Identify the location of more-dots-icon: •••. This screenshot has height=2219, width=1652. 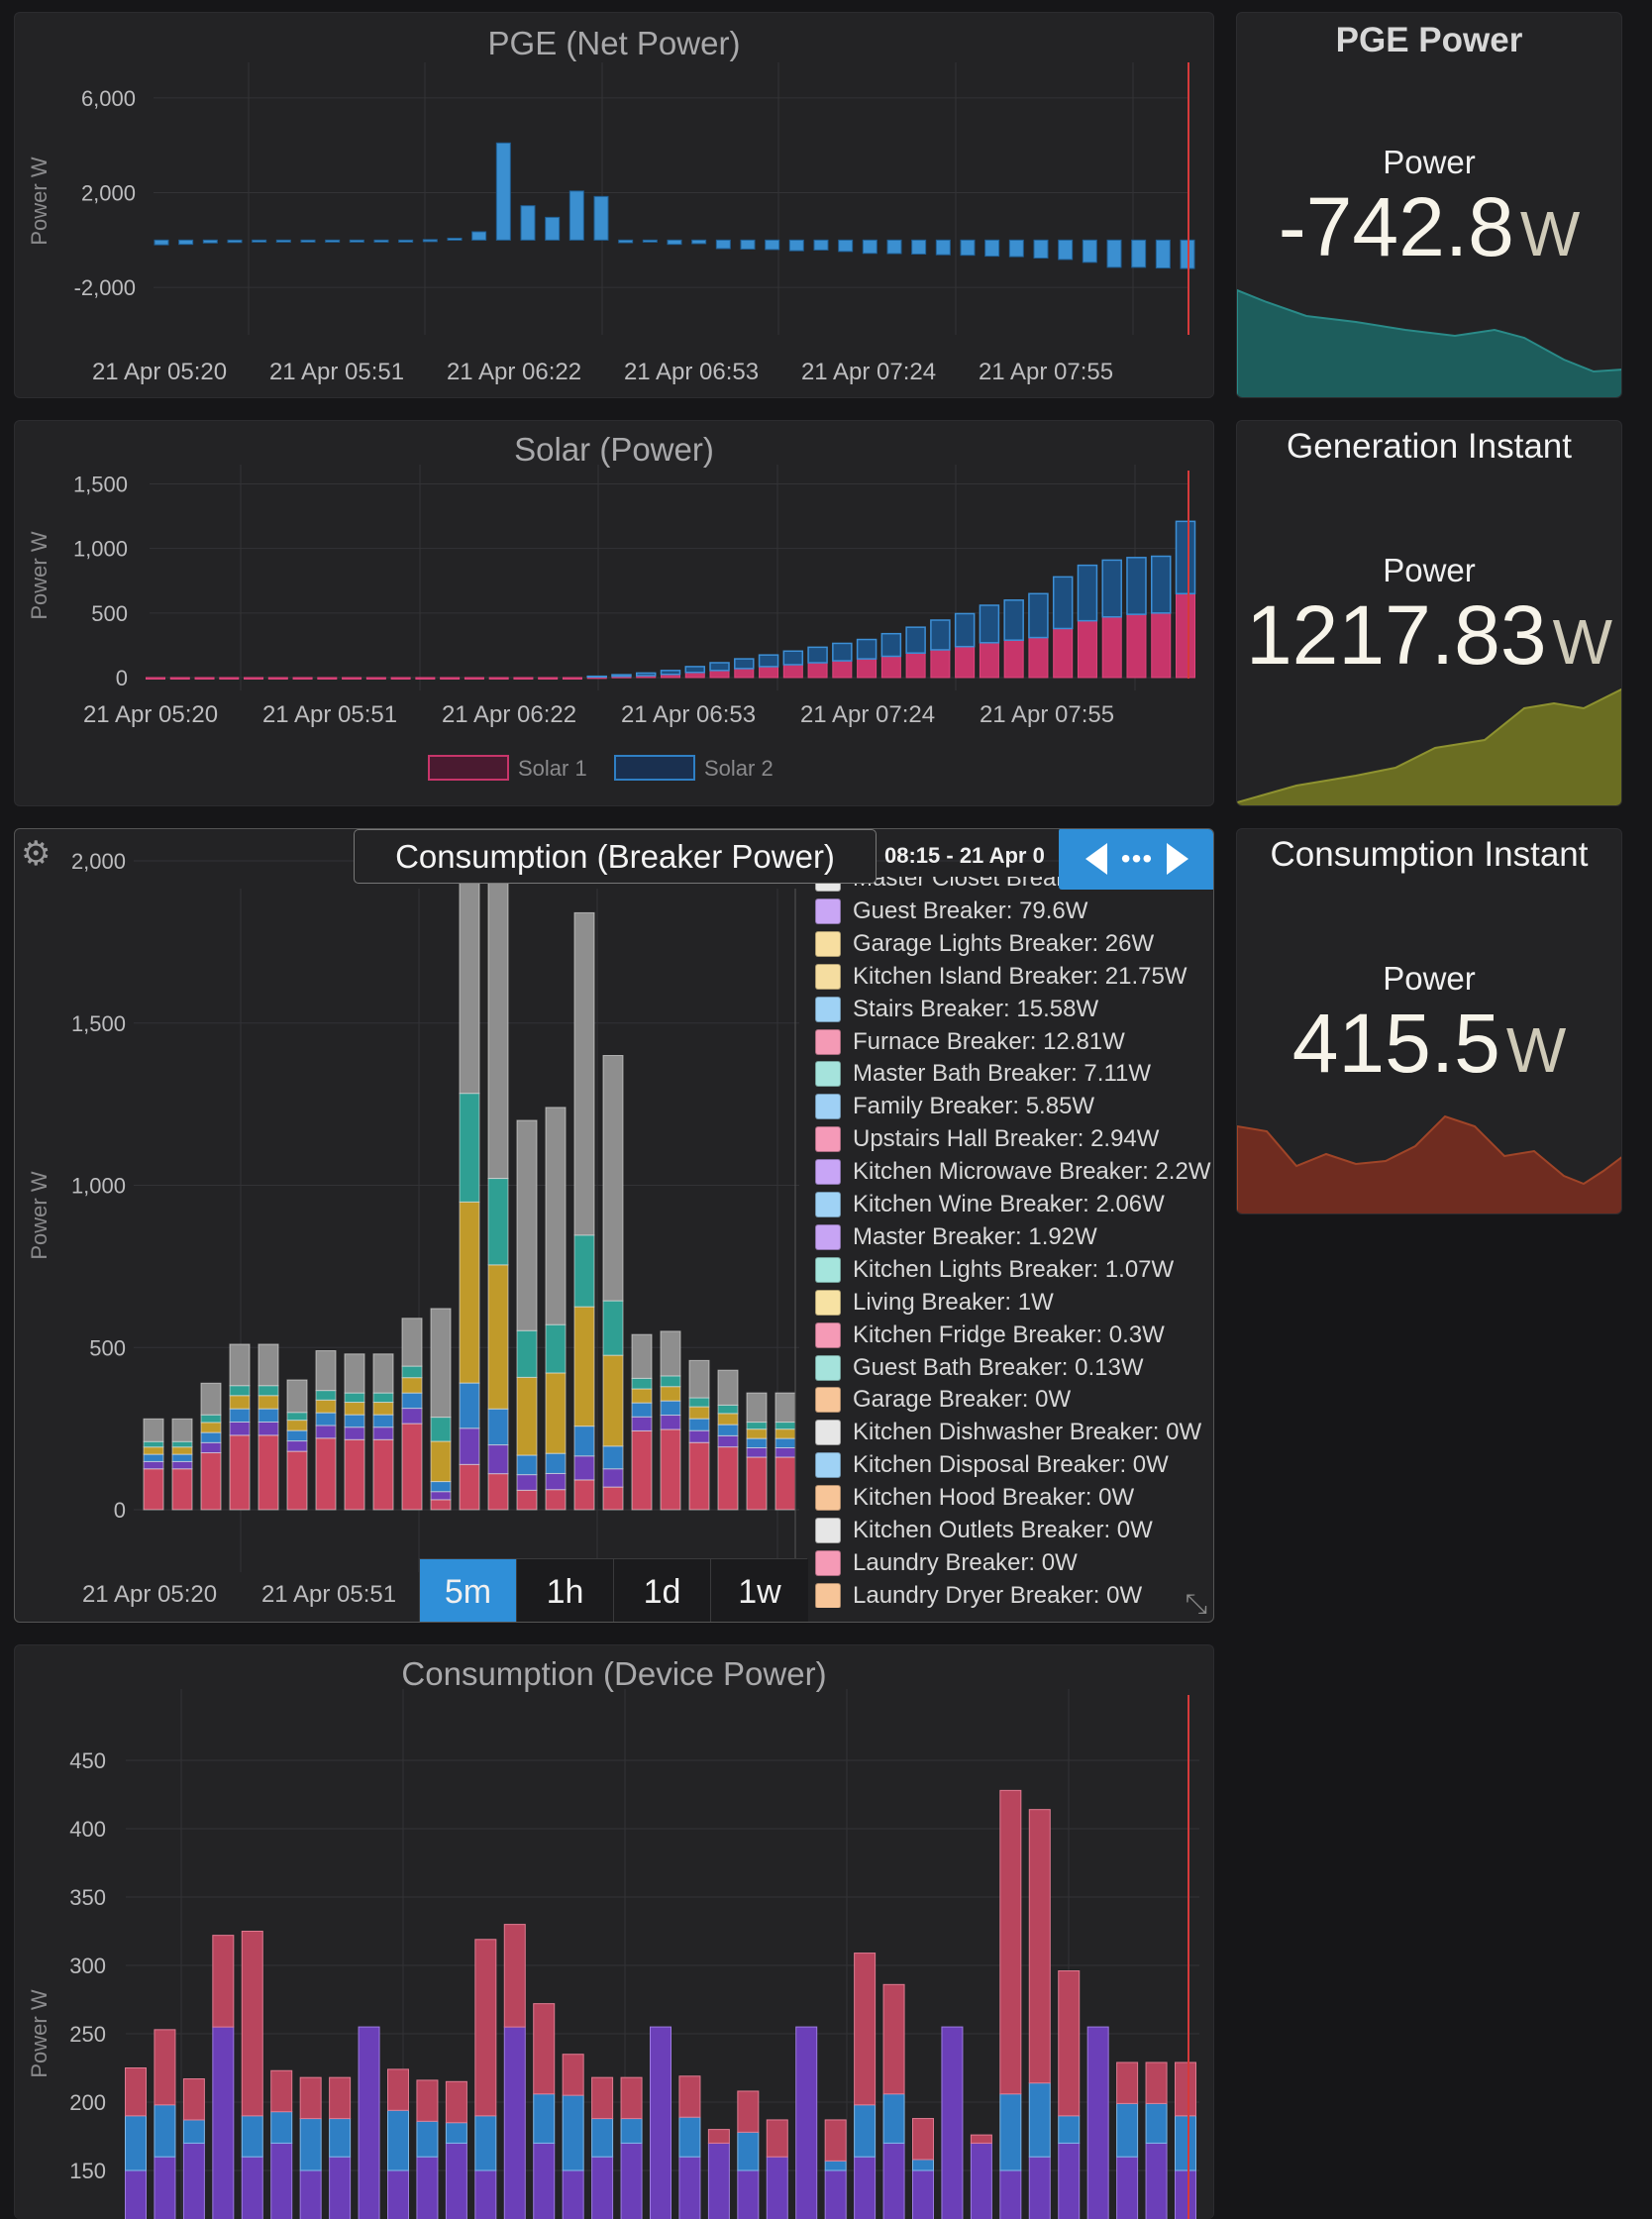
(1137, 858).